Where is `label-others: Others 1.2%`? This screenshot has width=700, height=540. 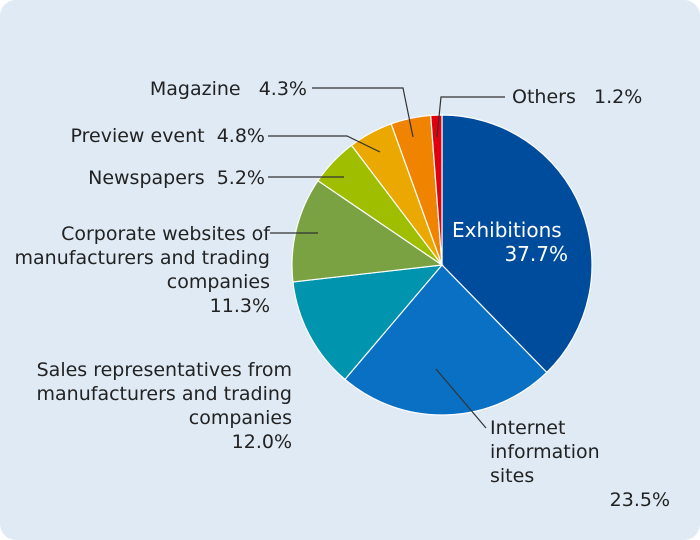
label-others: Others 1.2% is located at coordinates (577, 97).